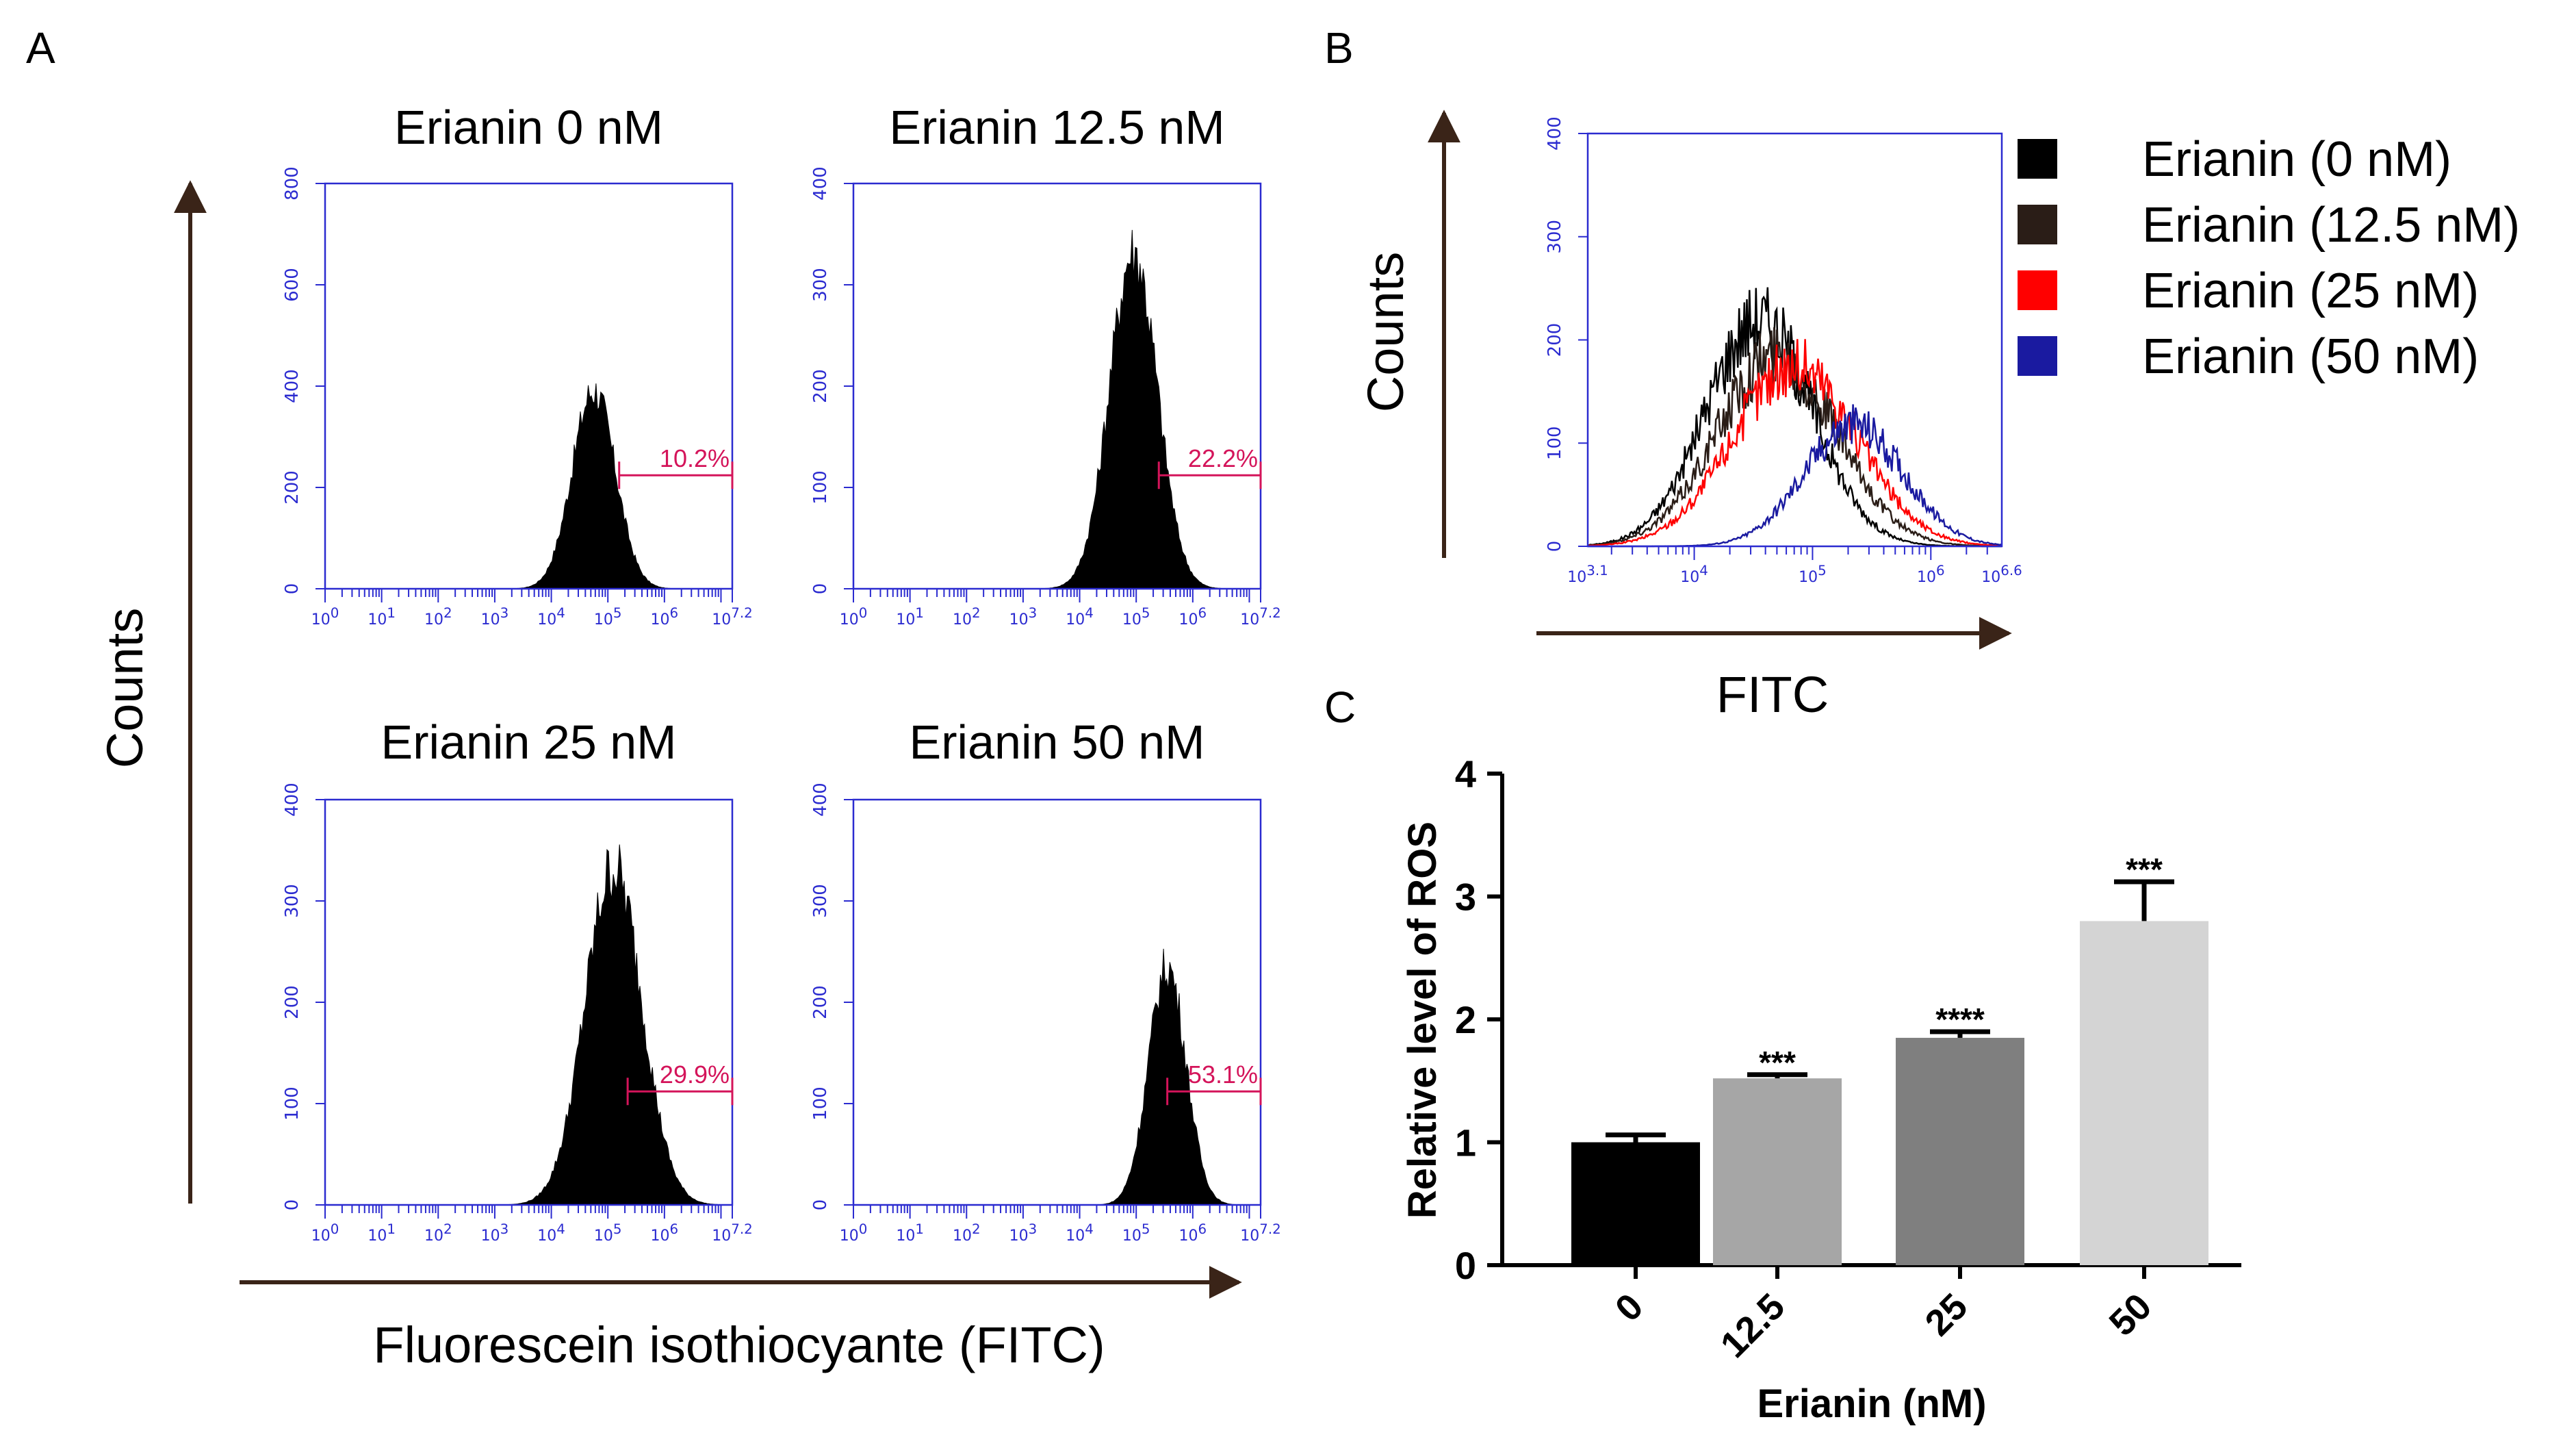  Describe the element at coordinates (1223, 1074) in the screenshot. I see `gate-percentage: 53.1%` at that location.